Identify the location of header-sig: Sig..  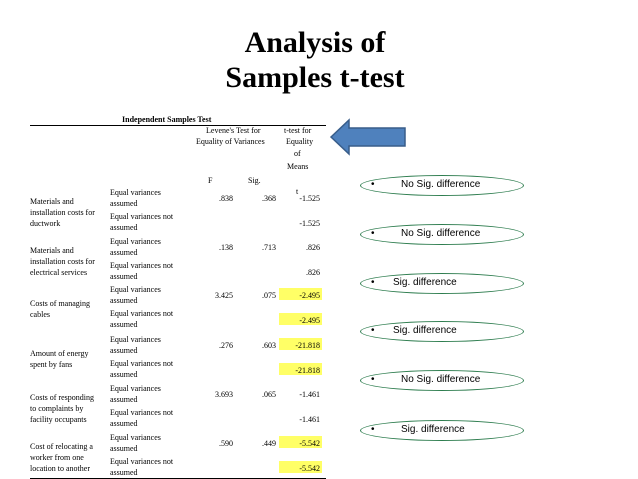
(254, 180).